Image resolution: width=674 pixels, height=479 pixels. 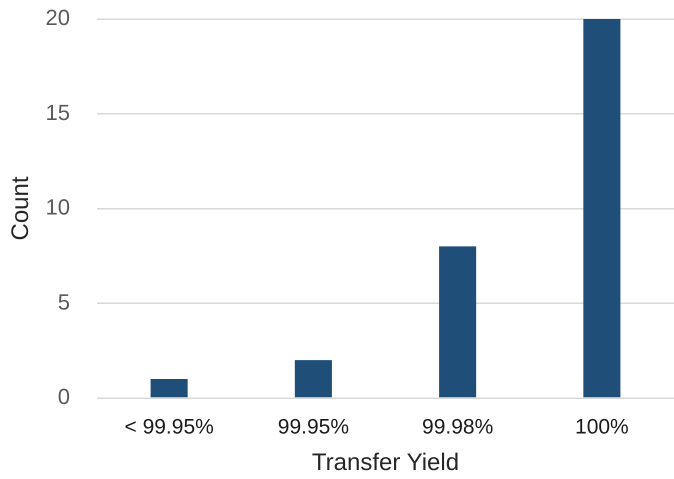 What do you see at coordinates (20, 208) in the screenshot?
I see `y-axis-title: Count` at bounding box center [20, 208].